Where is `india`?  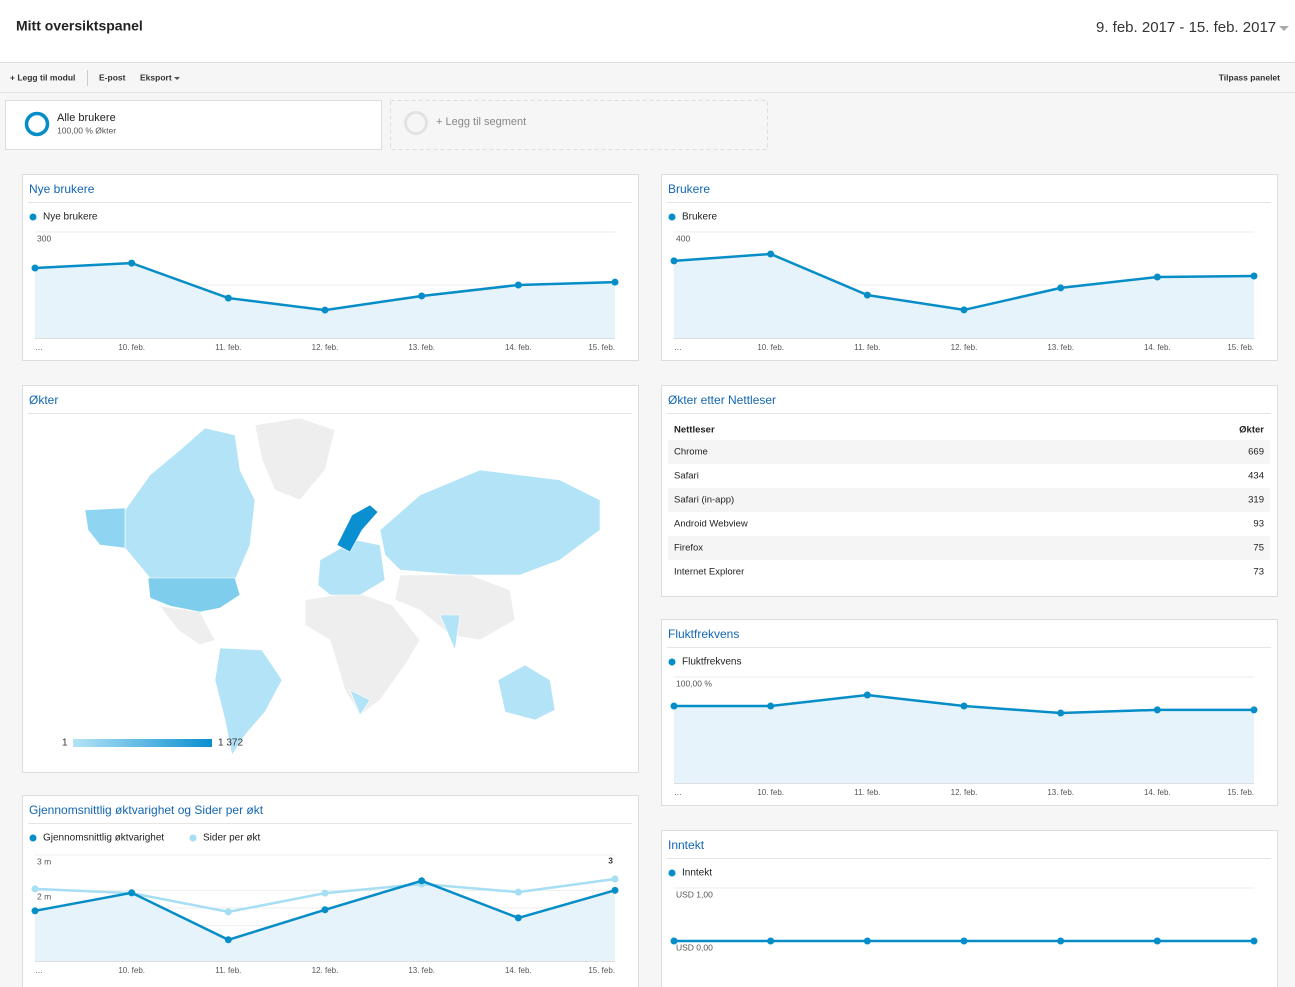 india is located at coordinates (450, 633).